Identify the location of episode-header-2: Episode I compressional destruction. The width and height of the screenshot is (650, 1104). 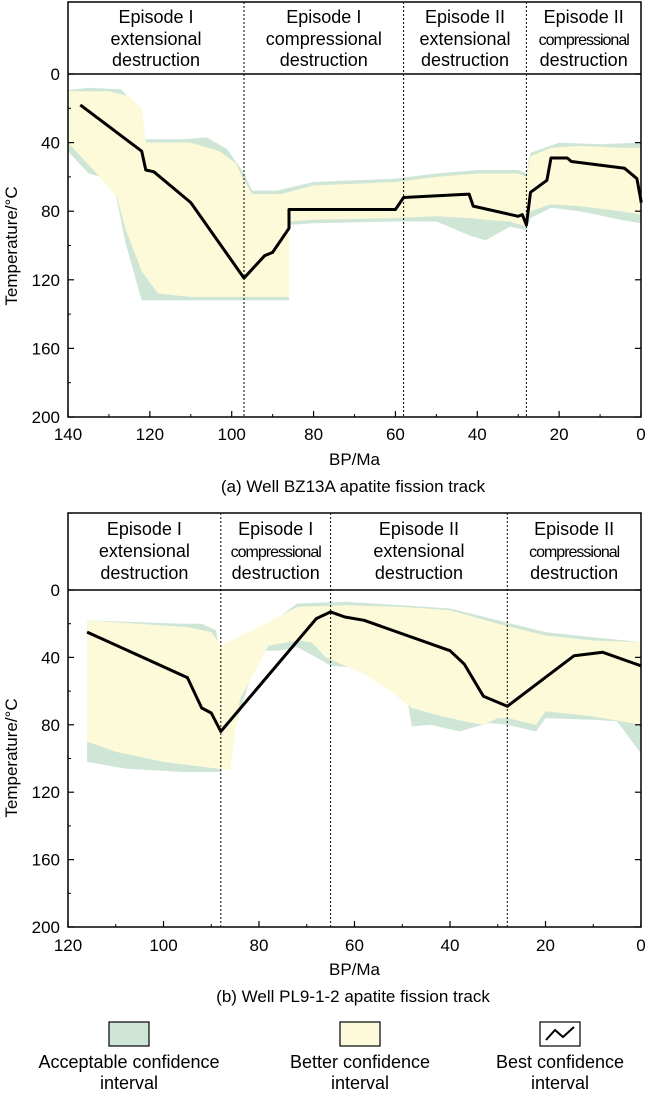
(277, 551).